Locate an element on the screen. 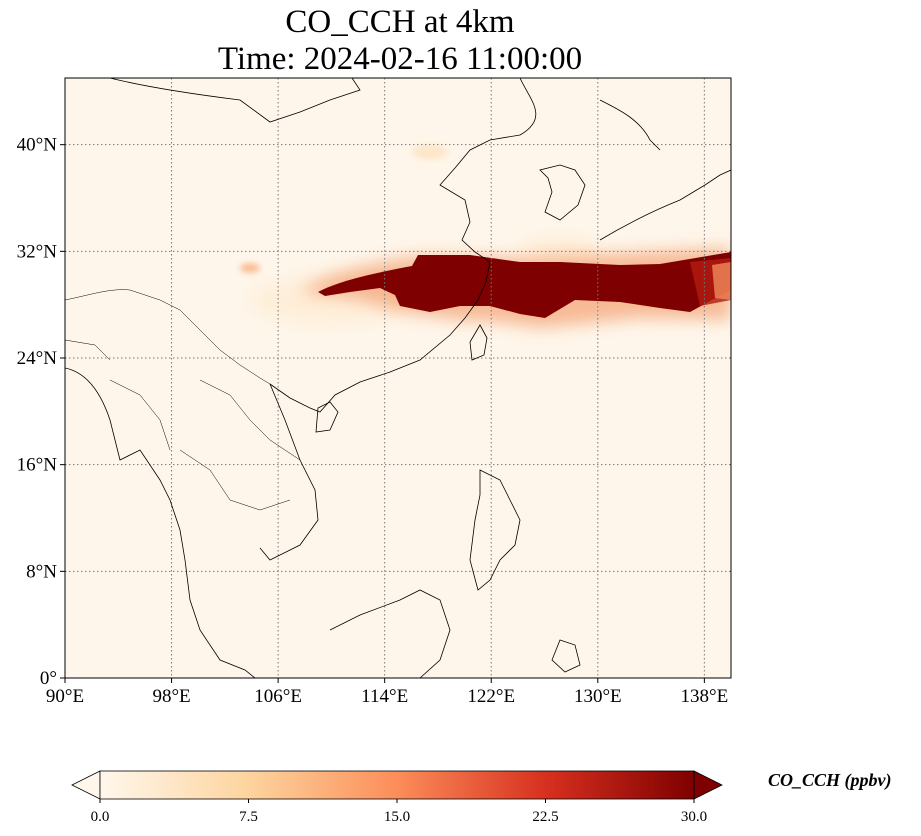  colorbar-tick-label: 0.0 is located at coordinates (100, 817).